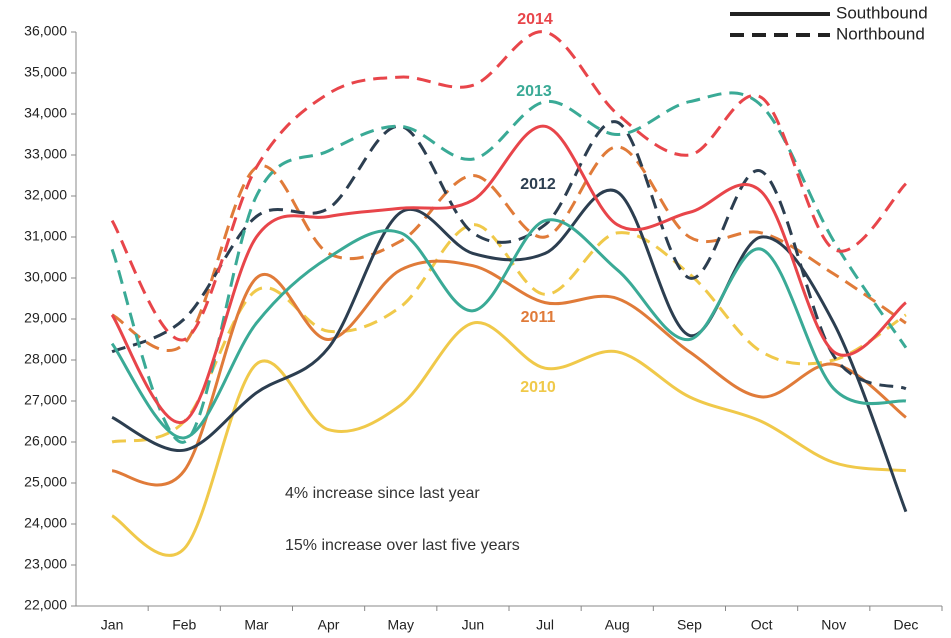  Describe the element at coordinates (689, 625) in the screenshot. I see `x-tick-label: Sep` at that location.